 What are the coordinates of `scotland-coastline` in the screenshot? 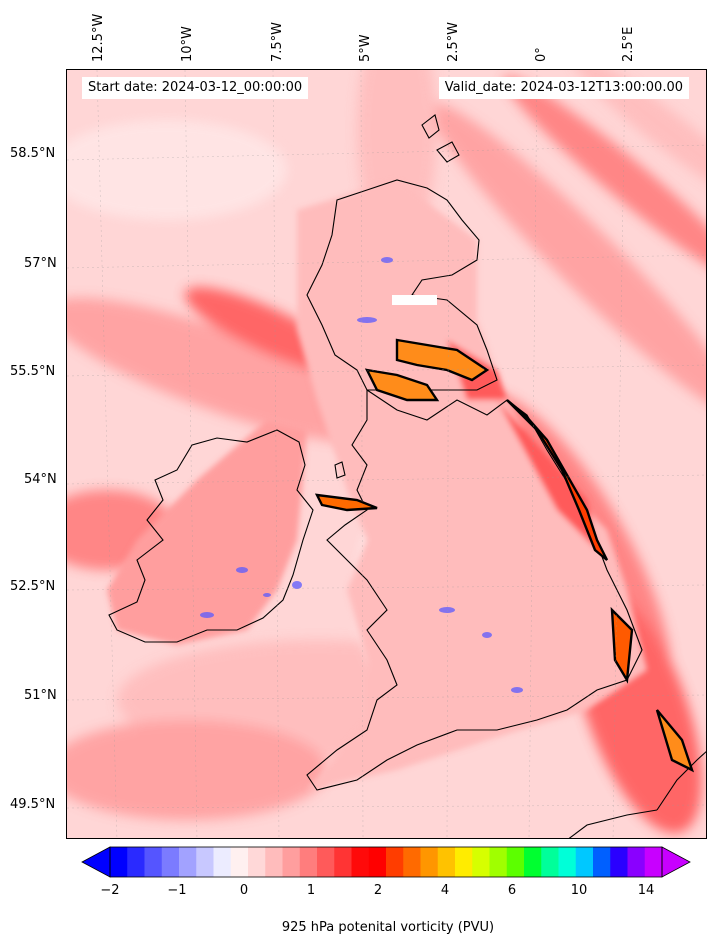 It's located at (402, 285).